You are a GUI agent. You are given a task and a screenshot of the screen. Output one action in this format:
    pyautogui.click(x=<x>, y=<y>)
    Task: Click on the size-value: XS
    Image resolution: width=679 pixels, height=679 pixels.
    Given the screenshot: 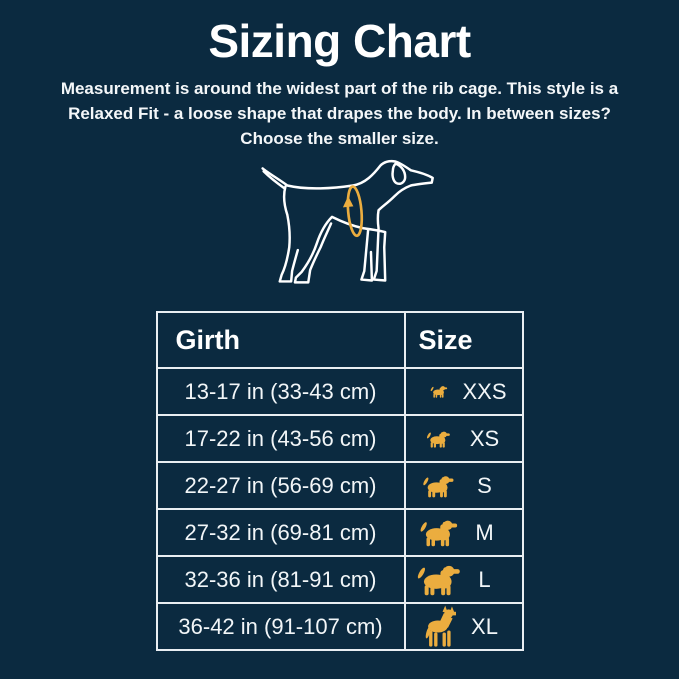 What is the action you would take?
    pyautogui.click(x=484, y=438)
    